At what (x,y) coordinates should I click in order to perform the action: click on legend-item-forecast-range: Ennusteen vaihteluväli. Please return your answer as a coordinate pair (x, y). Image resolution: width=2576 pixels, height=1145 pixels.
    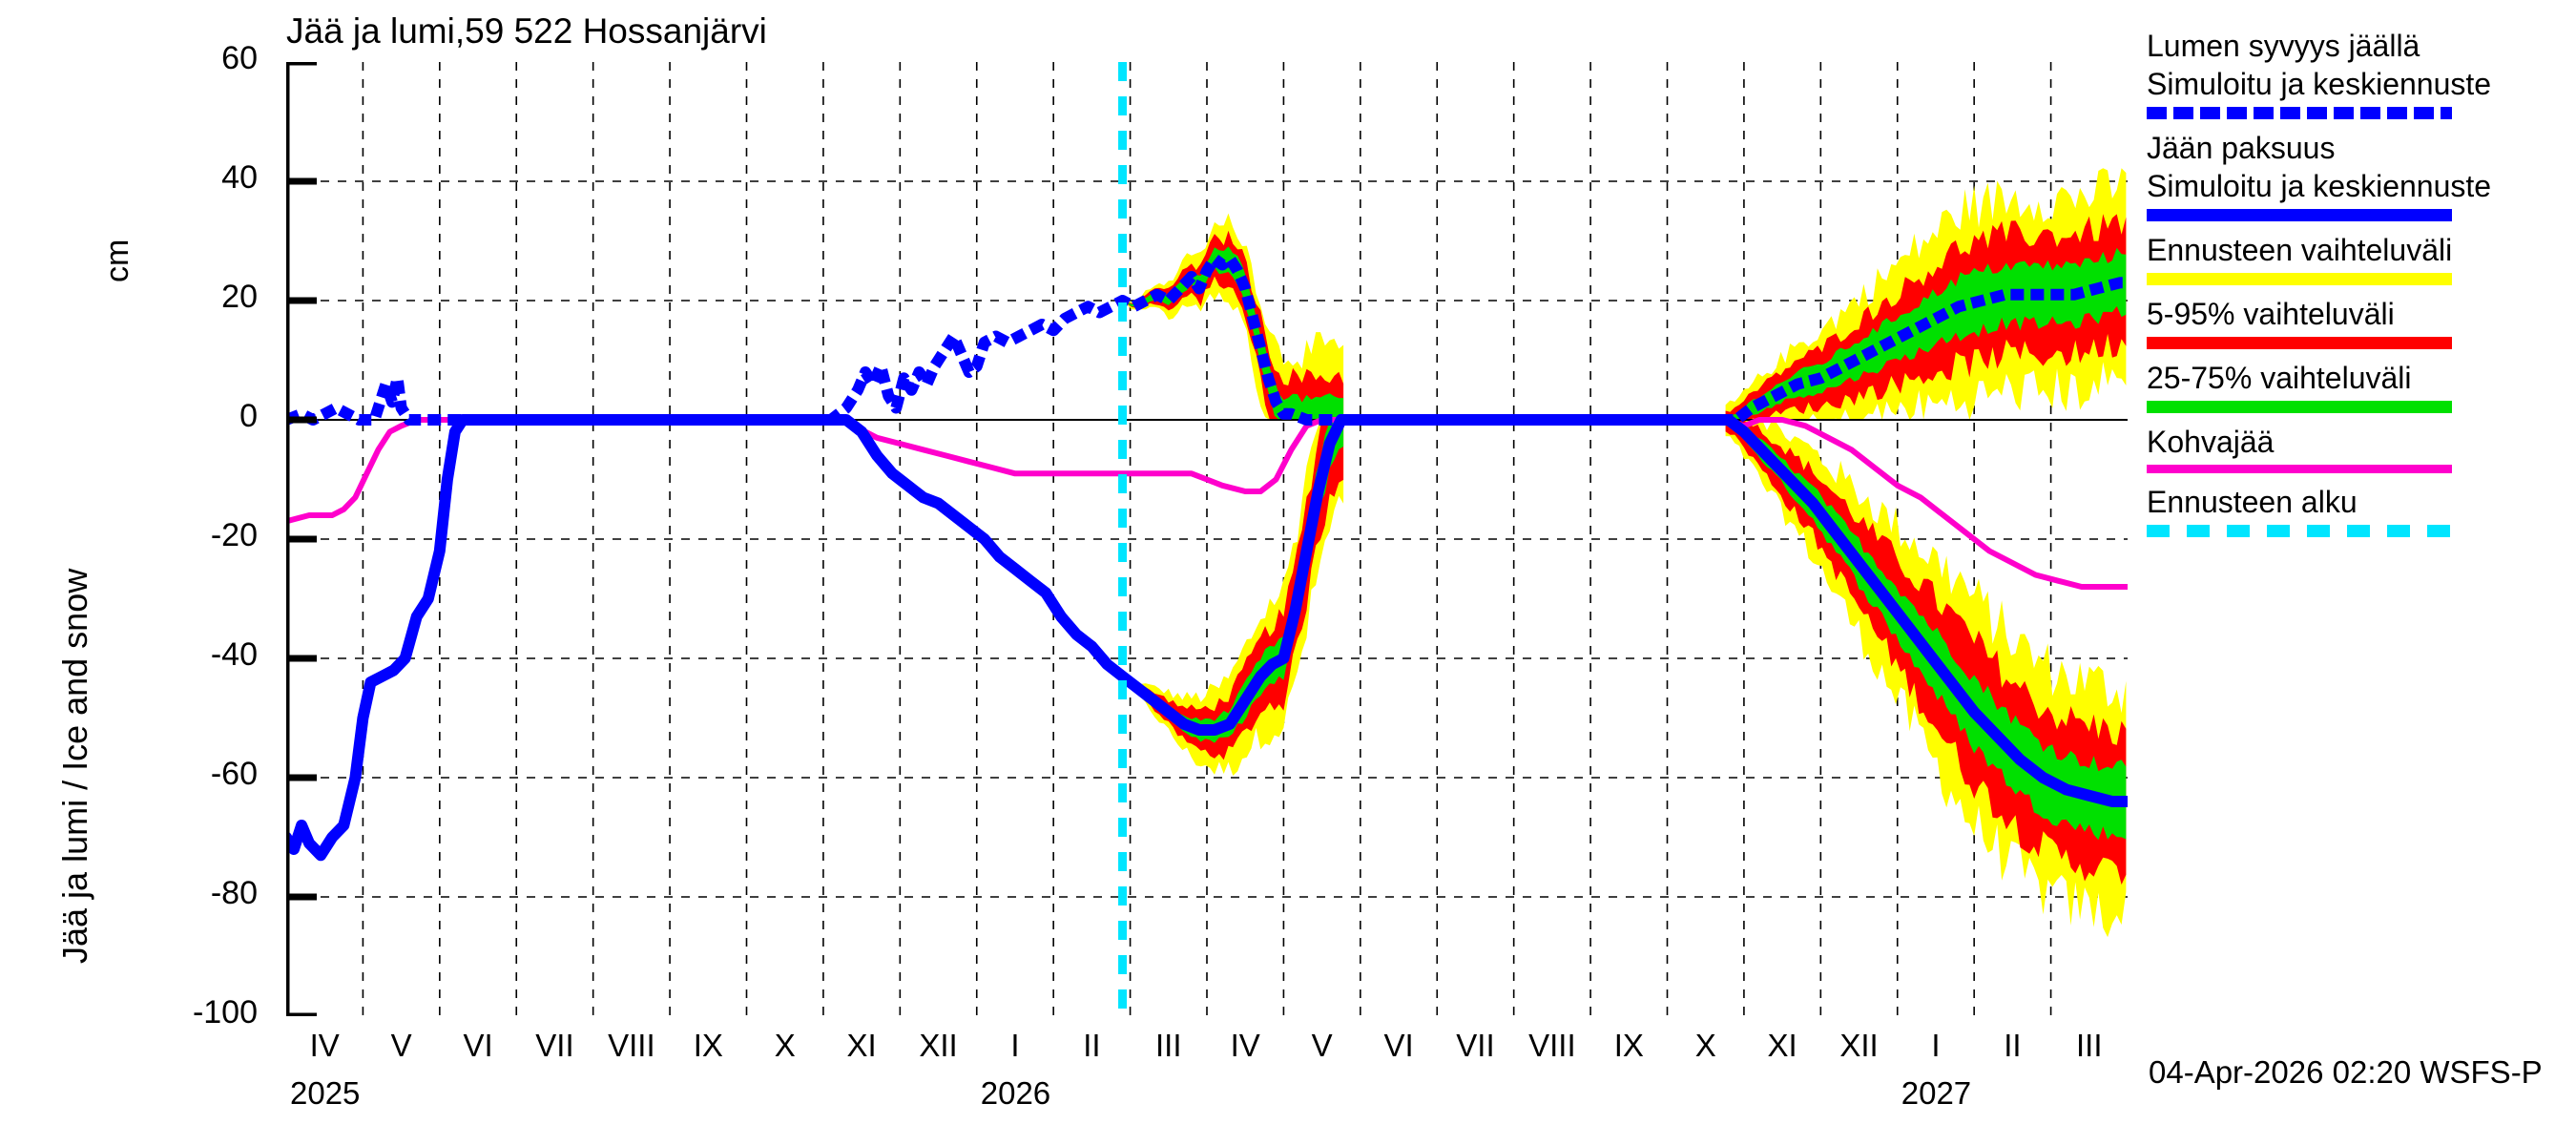
    Looking at the image, I should click on (2356, 258).